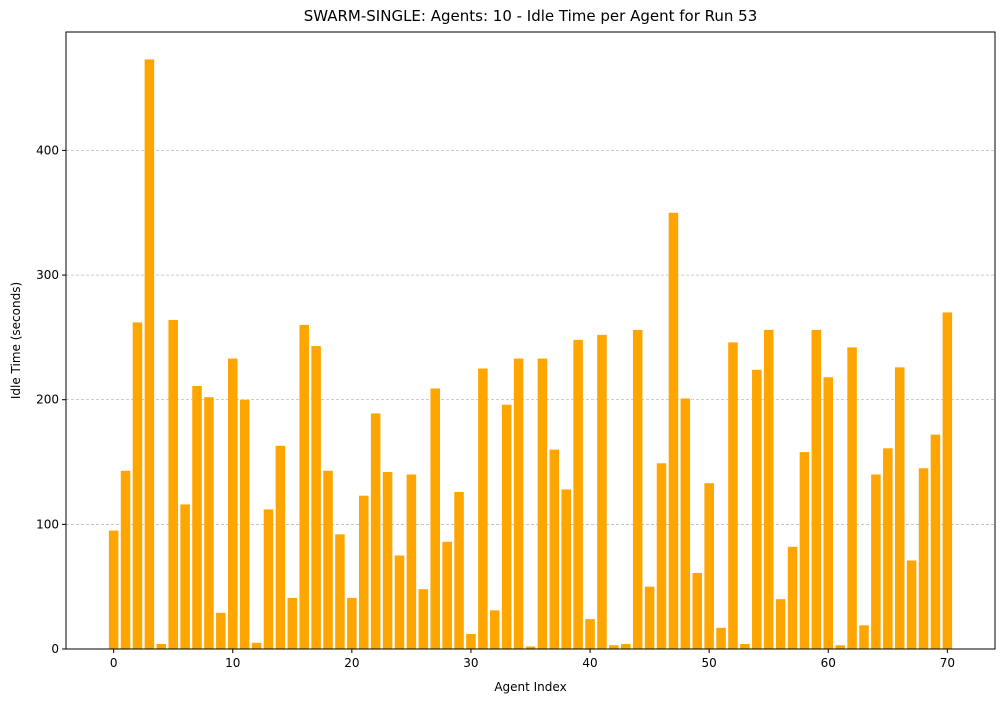  Describe the element at coordinates (47, 400) in the screenshot. I see `y-tick-label: 200` at that location.